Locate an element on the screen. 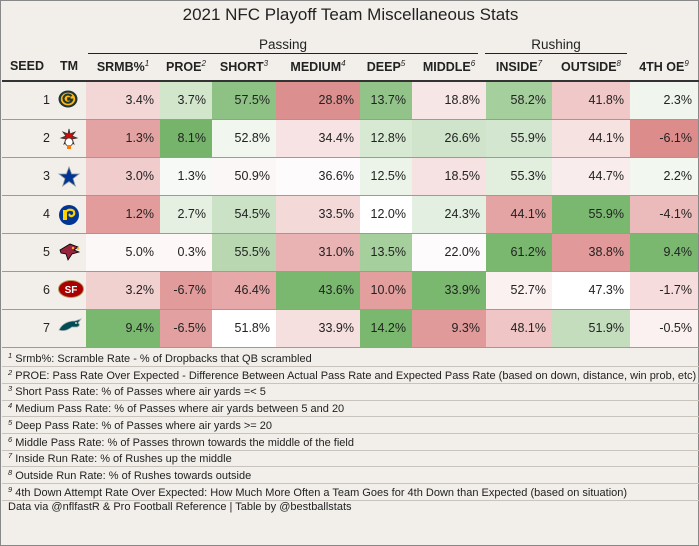  inside-cell: 58.2% is located at coordinates (519, 100).